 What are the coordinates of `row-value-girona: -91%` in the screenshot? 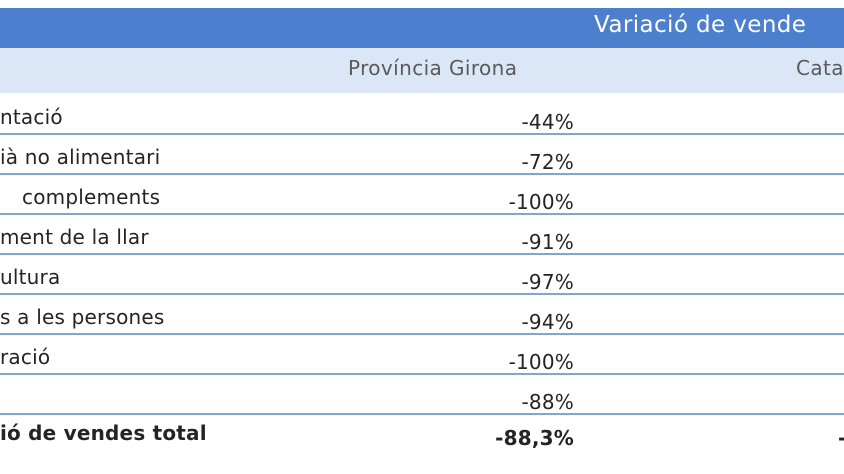 It's located at (547, 242).